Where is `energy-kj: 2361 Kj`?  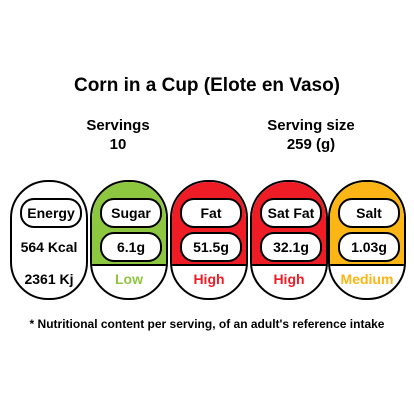
energy-kj: 2361 Kj is located at coordinates (49, 279).